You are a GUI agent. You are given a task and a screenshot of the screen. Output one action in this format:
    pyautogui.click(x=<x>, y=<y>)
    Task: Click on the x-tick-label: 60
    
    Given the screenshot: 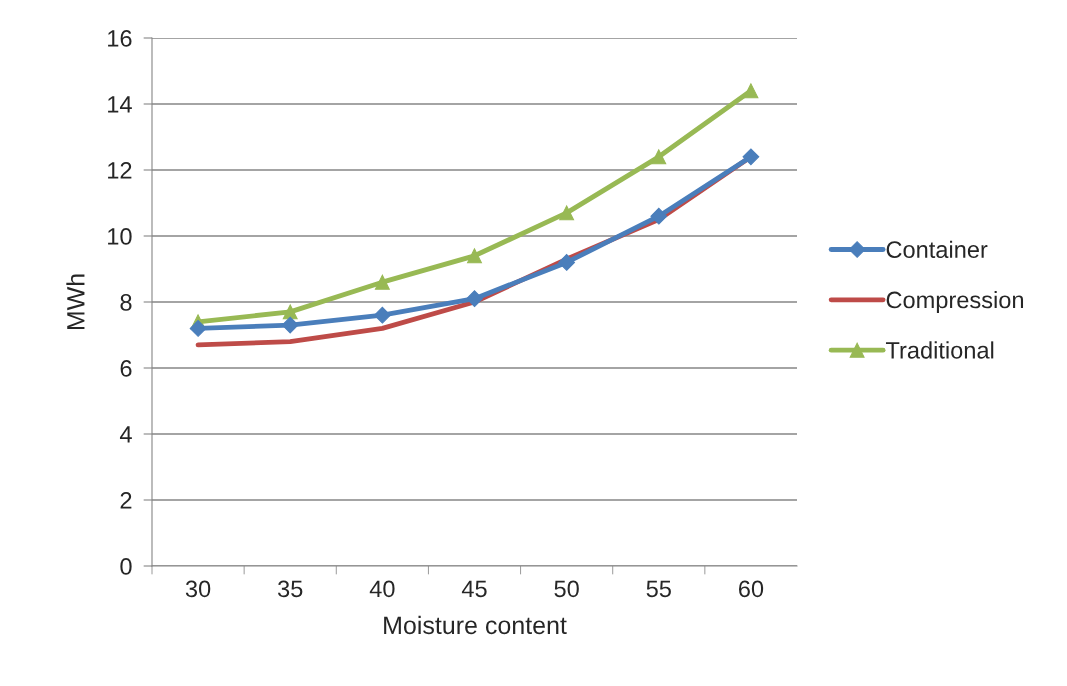 What is the action you would take?
    pyautogui.click(x=751, y=589)
    